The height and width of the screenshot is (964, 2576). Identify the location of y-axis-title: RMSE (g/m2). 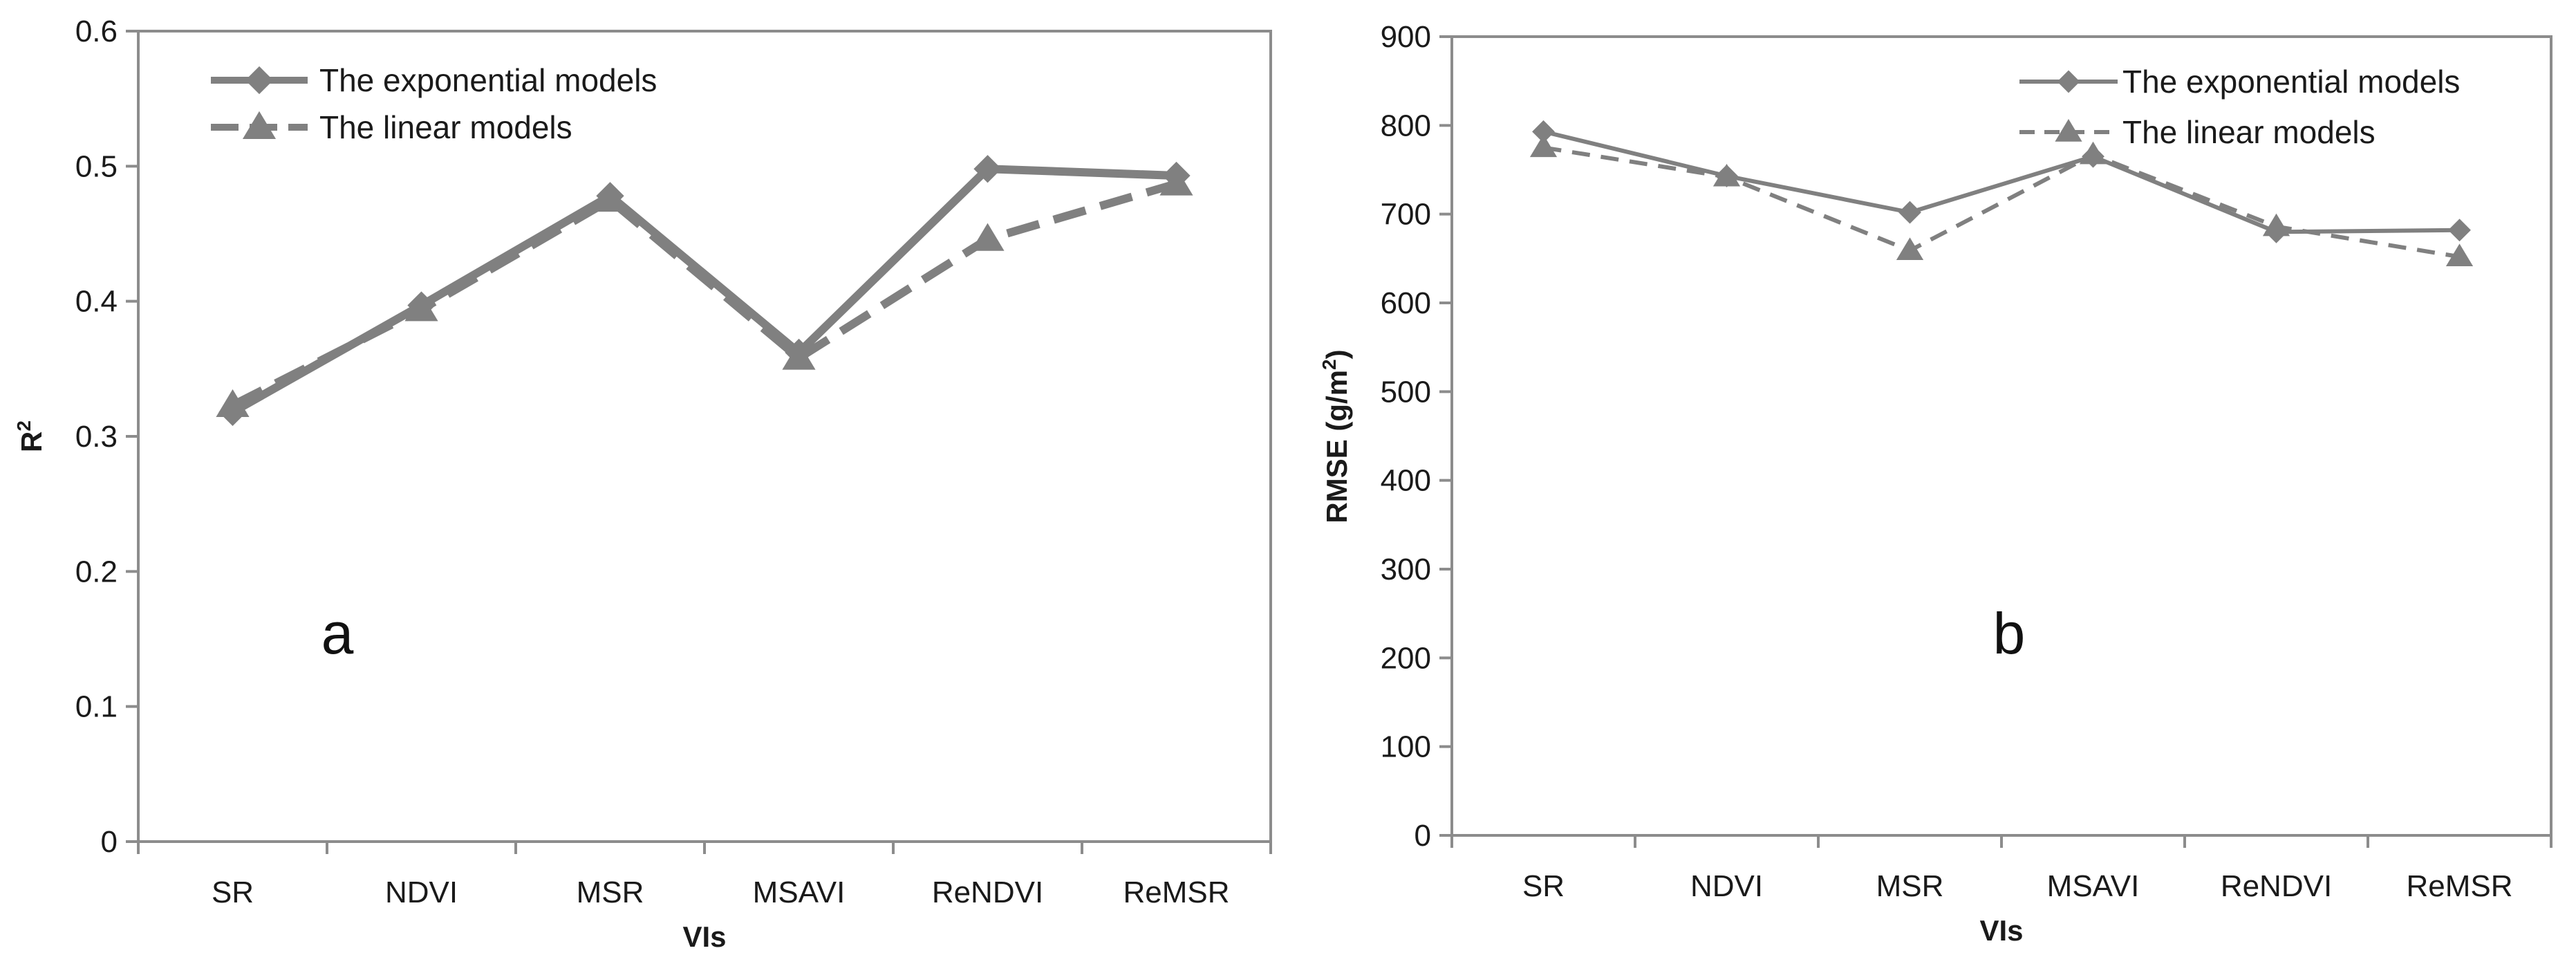
(1335, 436).